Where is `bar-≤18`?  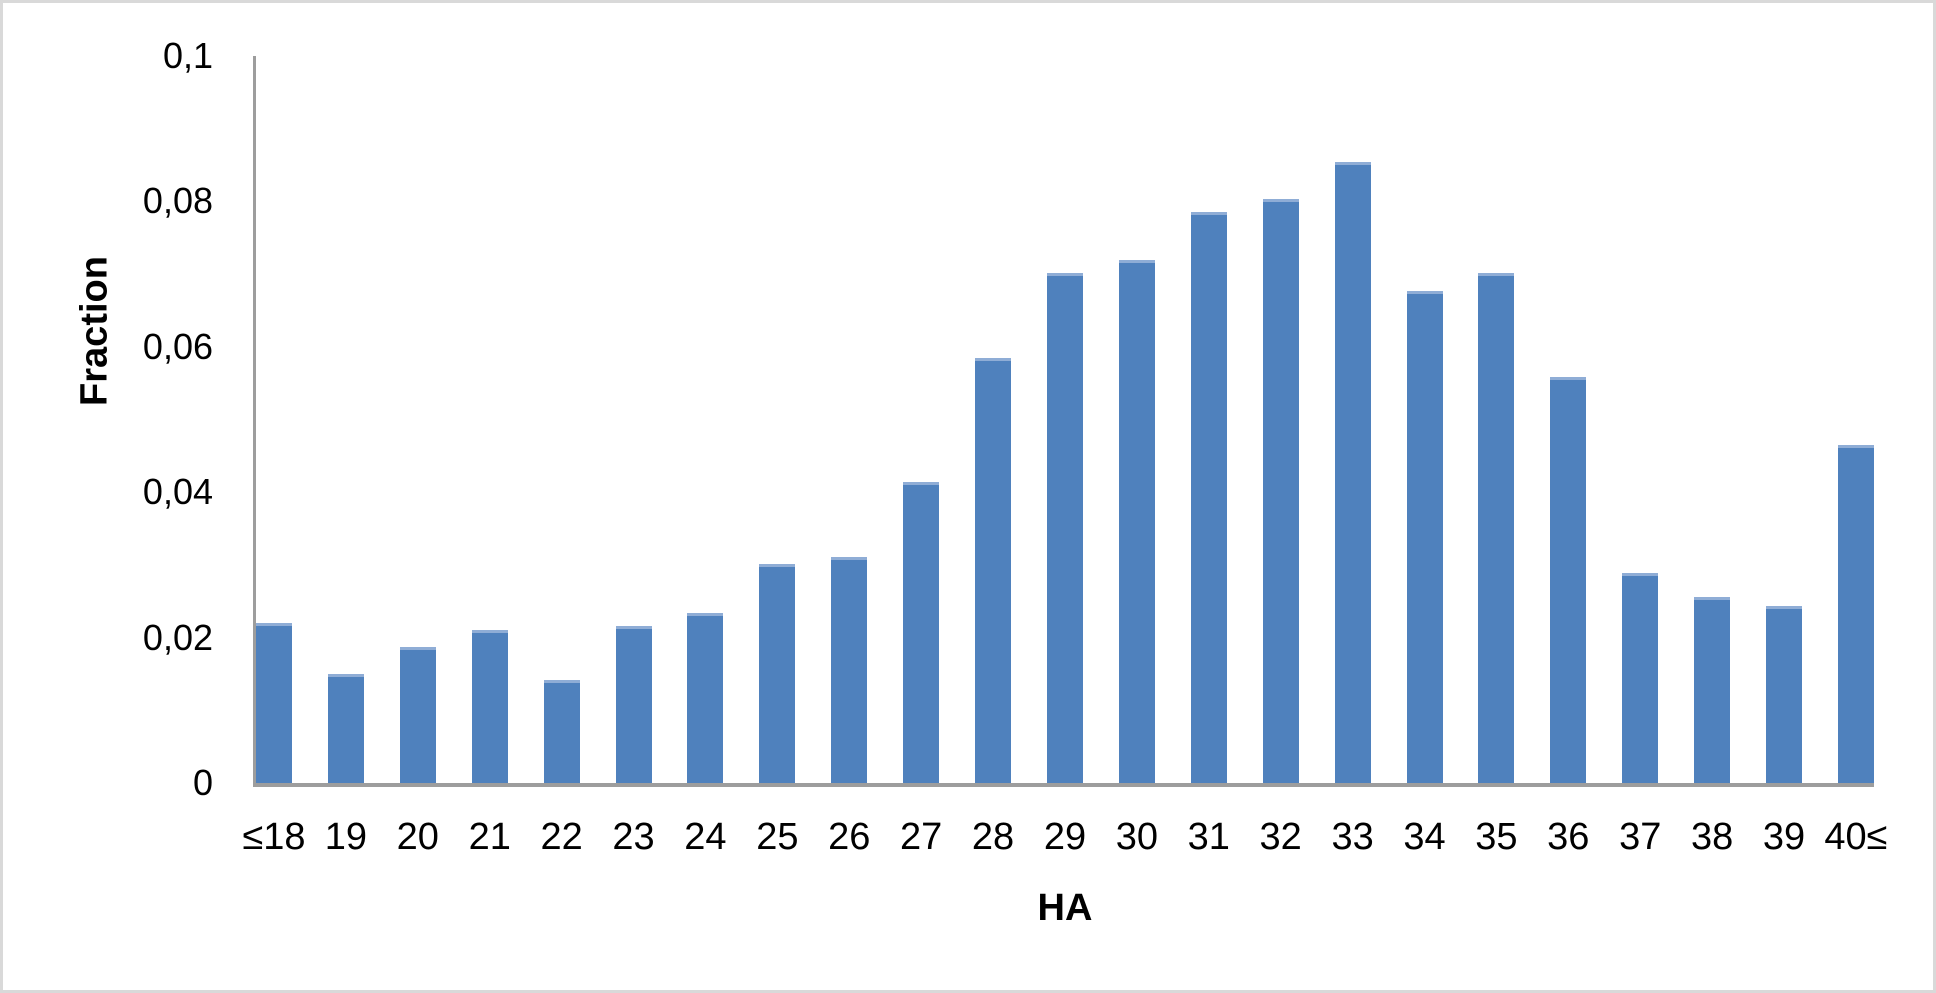 bar-≤18 is located at coordinates (274, 703).